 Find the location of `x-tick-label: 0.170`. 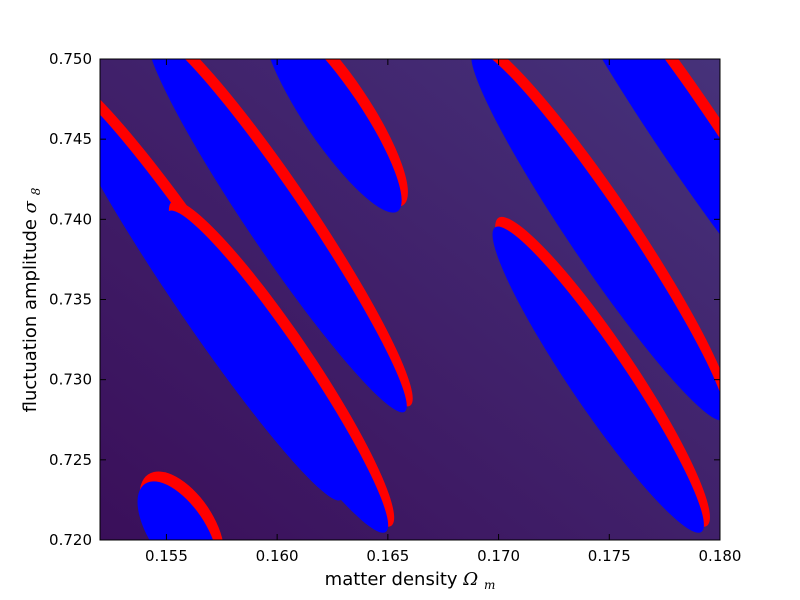

x-tick-label: 0.170 is located at coordinates (498, 556).